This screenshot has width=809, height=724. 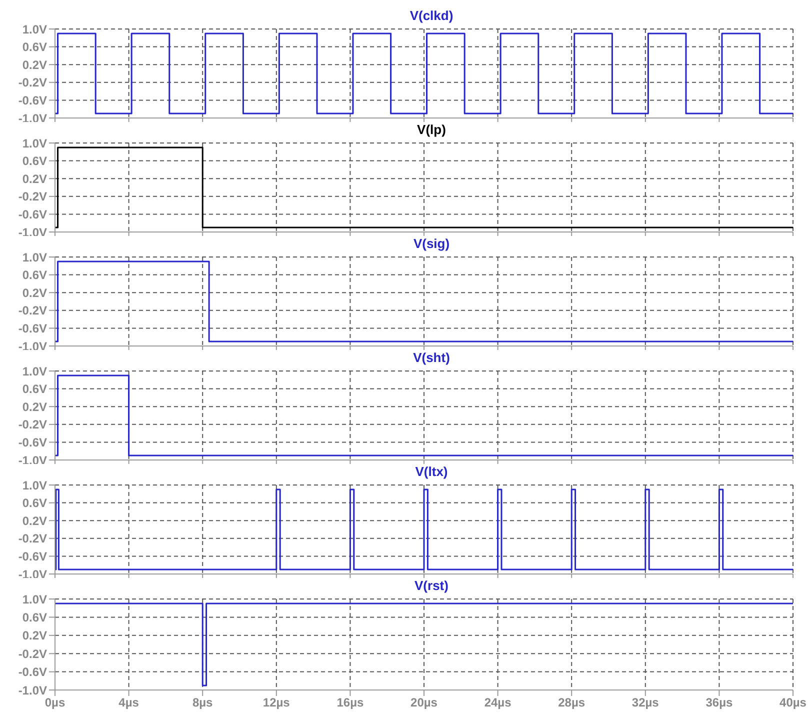 I want to click on x-tick-label: 32µs, so click(x=646, y=703).